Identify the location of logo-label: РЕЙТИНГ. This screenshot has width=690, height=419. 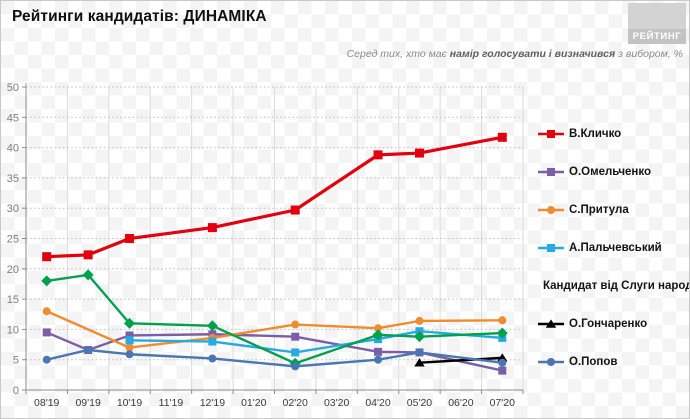
(657, 36).